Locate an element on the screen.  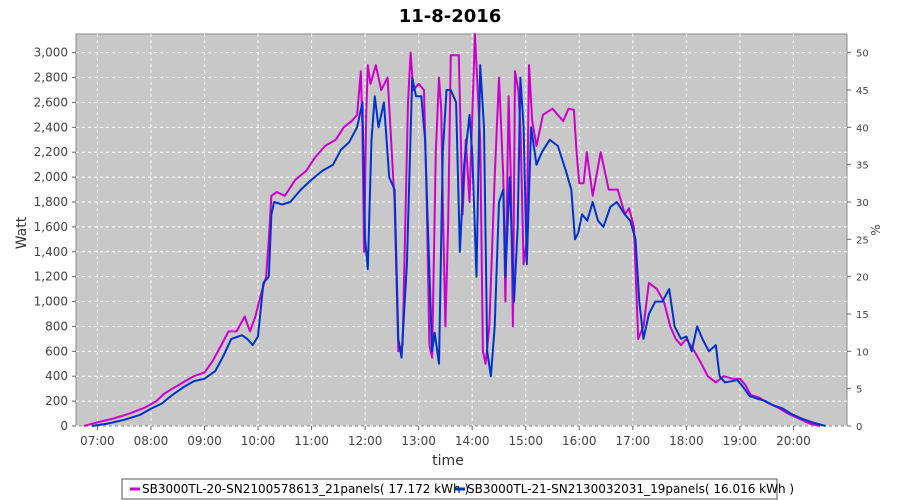
y-tick-label: 800 is located at coordinates (56, 326).